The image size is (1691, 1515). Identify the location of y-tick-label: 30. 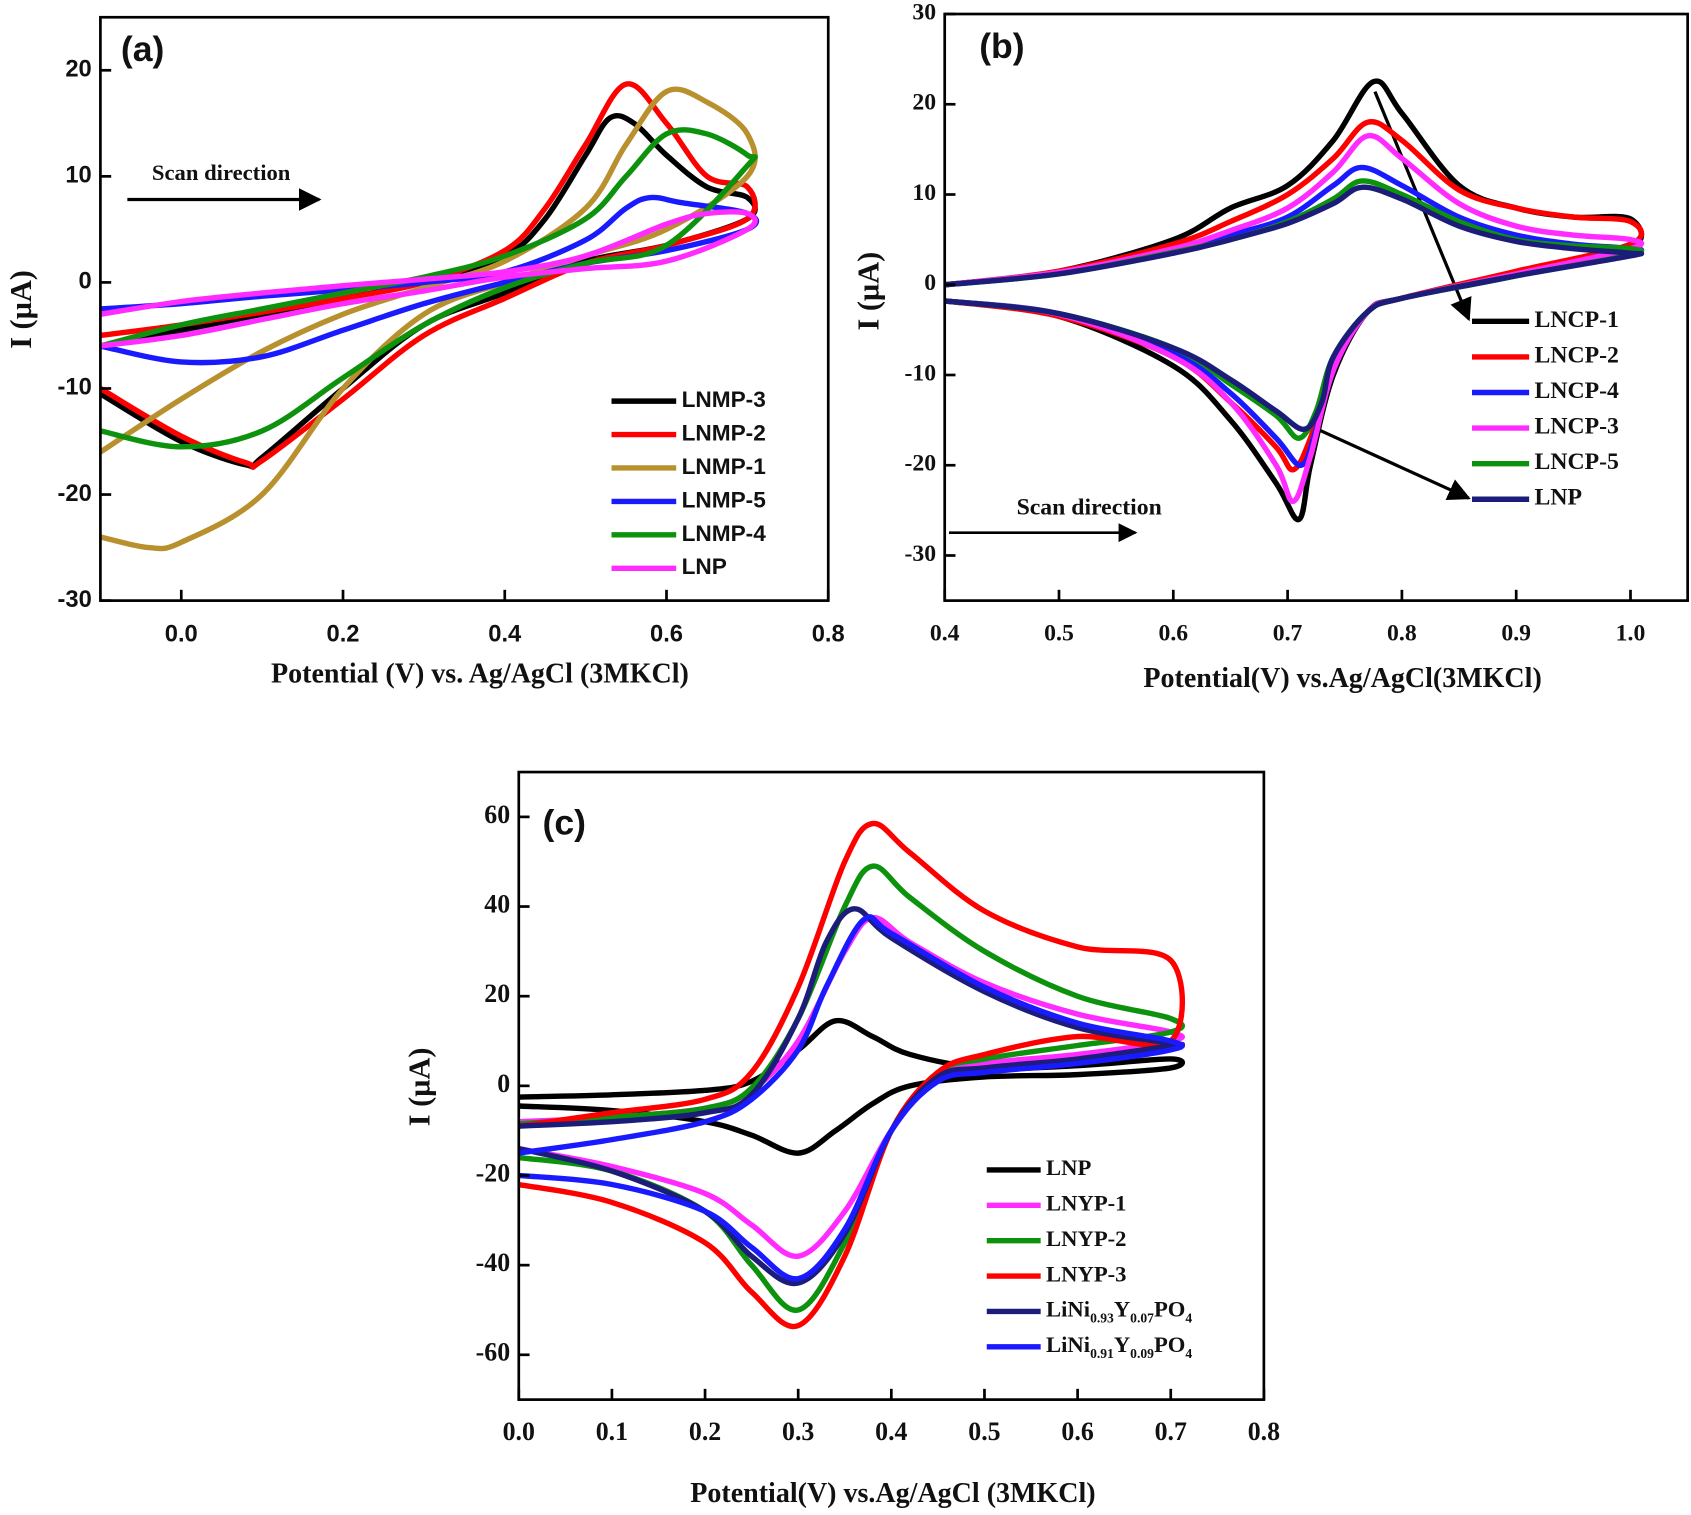
(924, 12).